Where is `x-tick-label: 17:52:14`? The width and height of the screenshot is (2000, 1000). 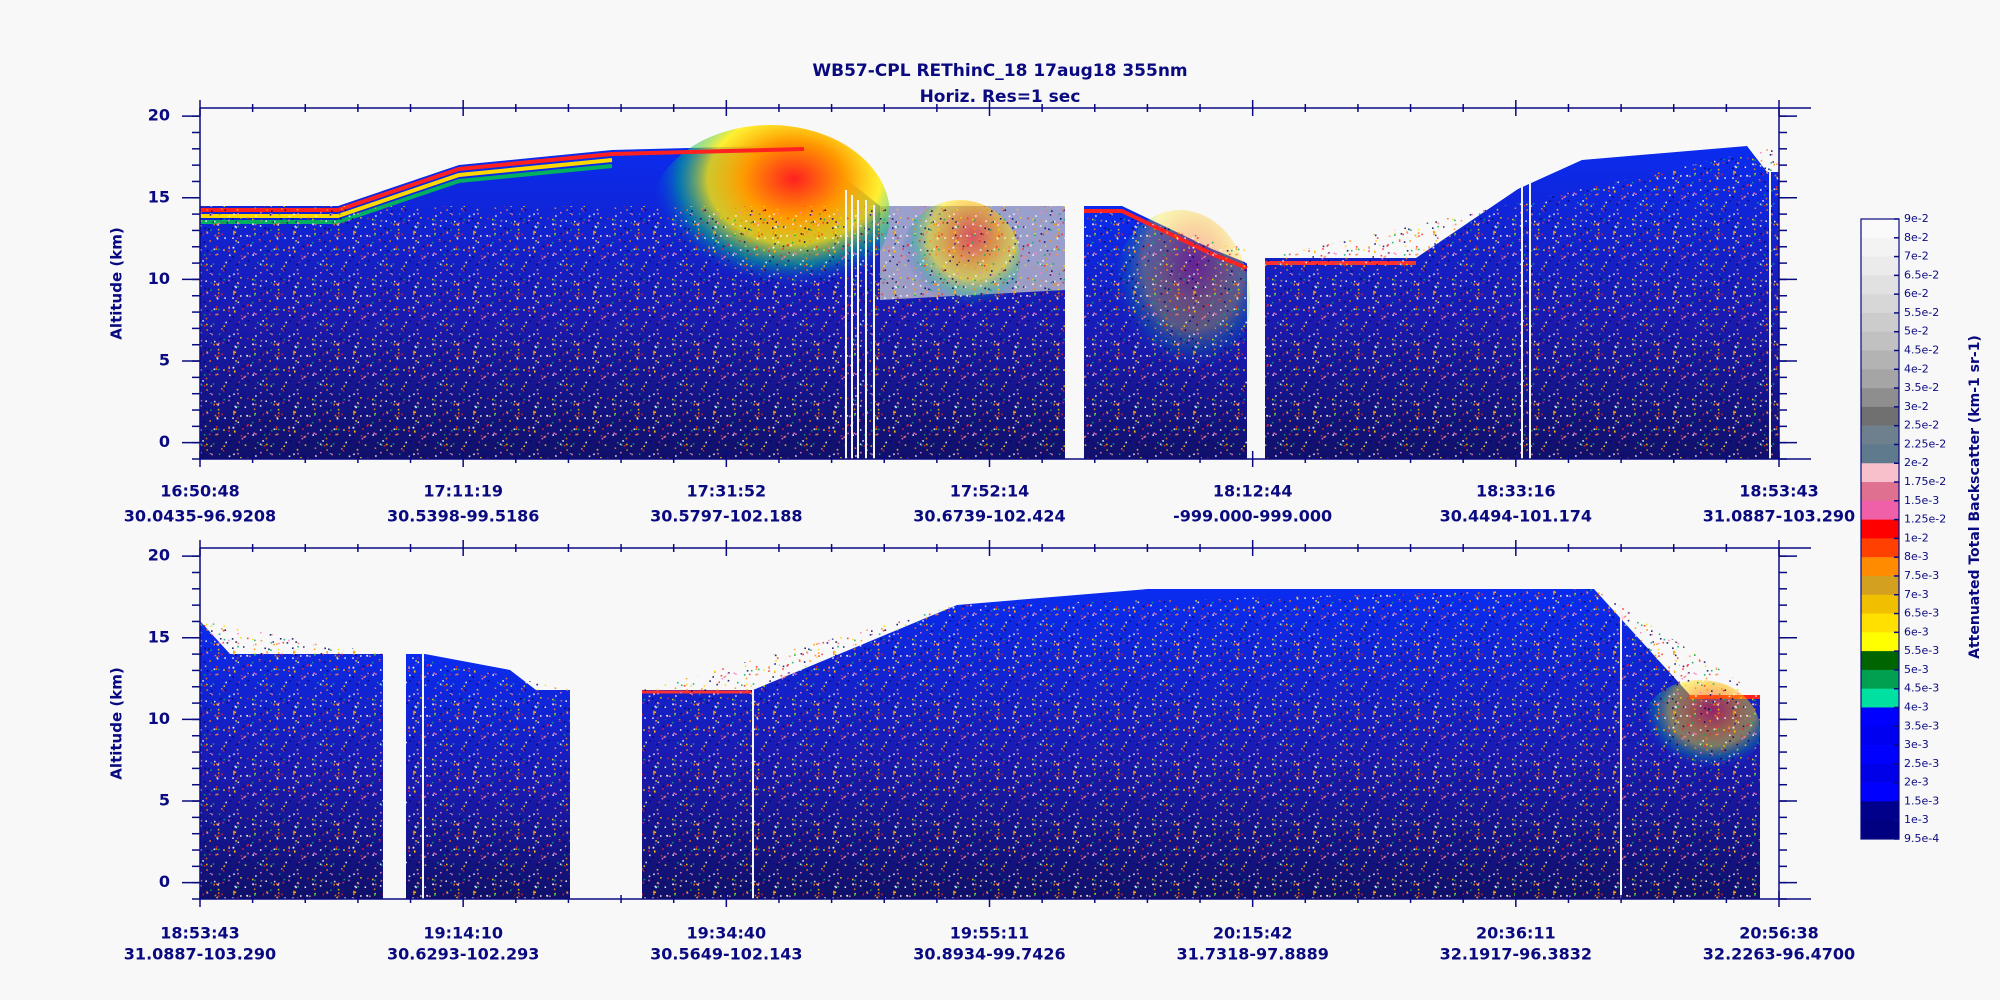
x-tick-label: 17:52:14 is located at coordinates (990, 491).